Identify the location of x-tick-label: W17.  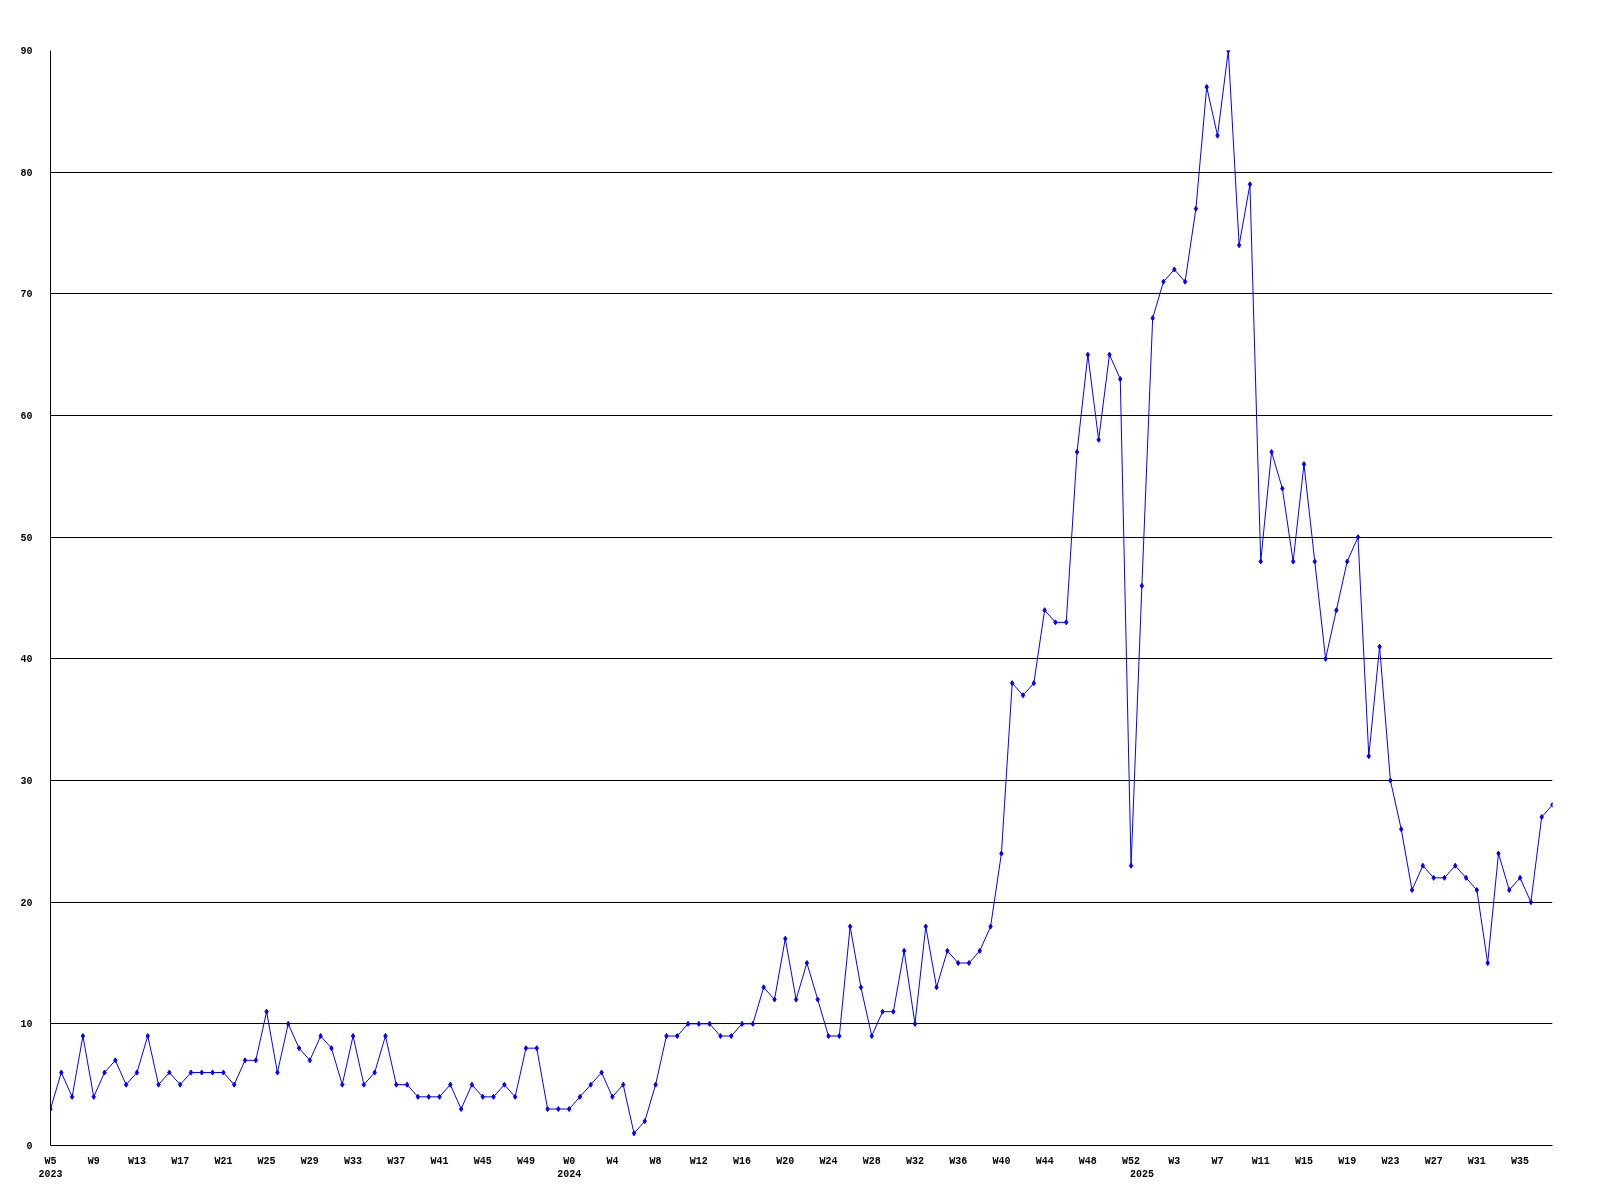
(180, 1161).